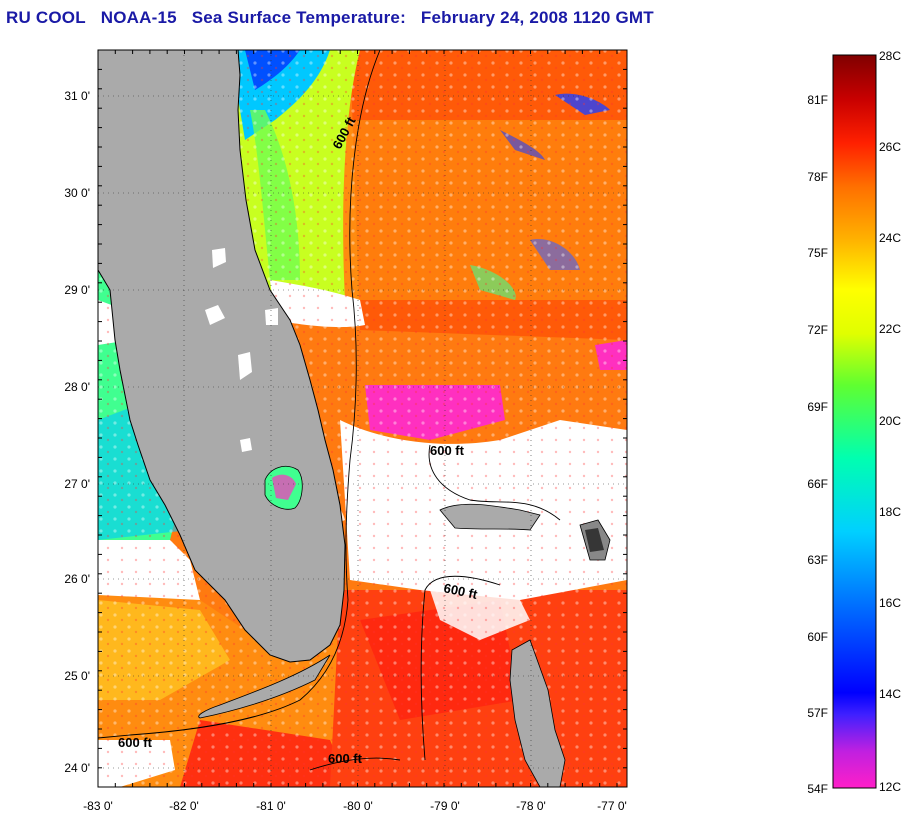 This screenshot has height=817, width=913. I want to click on lon-label: -80 0', so click(358, 806).